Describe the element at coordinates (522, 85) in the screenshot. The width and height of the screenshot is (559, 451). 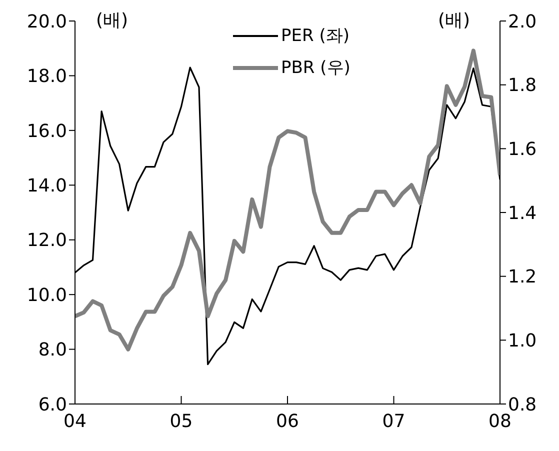
I see `y2-tick-label: 1.8` at that location.